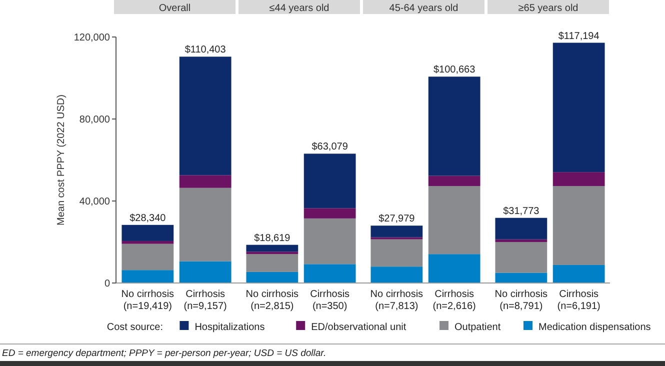 Image resolution: width=665 pixels, height=366 pixels. What do you see at coordinates (521, 300) in the screenshot?
I see `x-tick-label: No cirrhosis (n=8,791)` at bounding box center [521, 300].